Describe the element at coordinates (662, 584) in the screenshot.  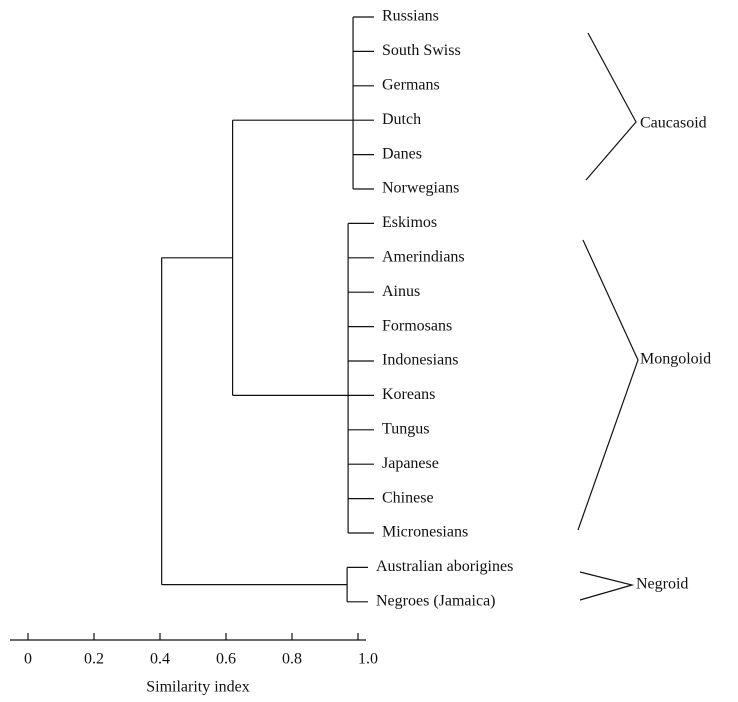
I see `group-label: Negroid` at that location.